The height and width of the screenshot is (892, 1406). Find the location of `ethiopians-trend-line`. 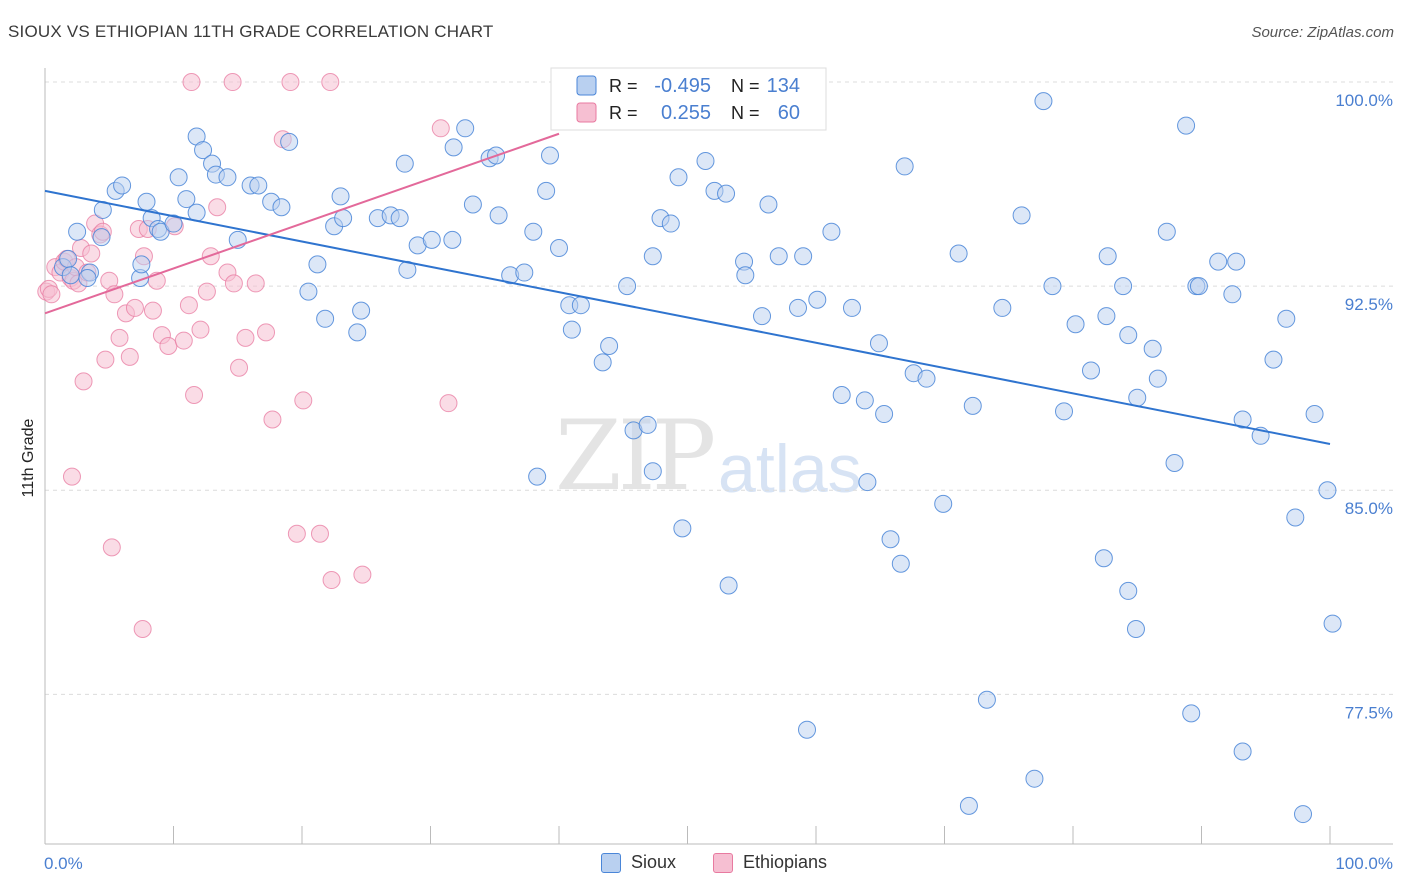

ethiopians-trend-line is located at coordinates (302, 223).